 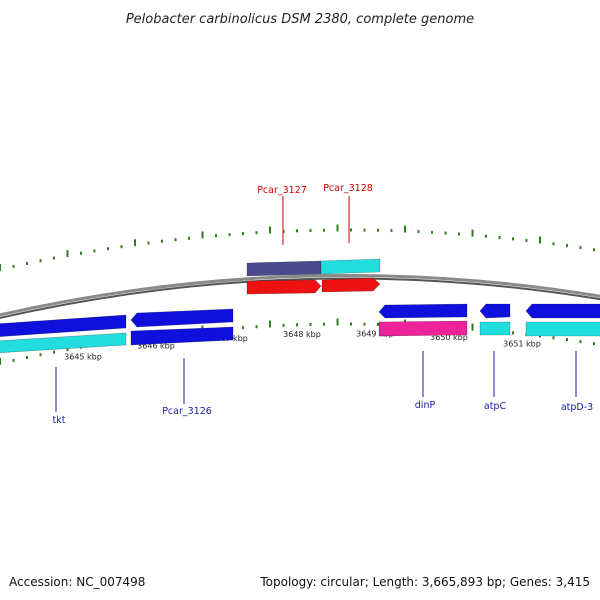 I want to click on scale-label: 3646 kbp, so click(x=156, y=346).